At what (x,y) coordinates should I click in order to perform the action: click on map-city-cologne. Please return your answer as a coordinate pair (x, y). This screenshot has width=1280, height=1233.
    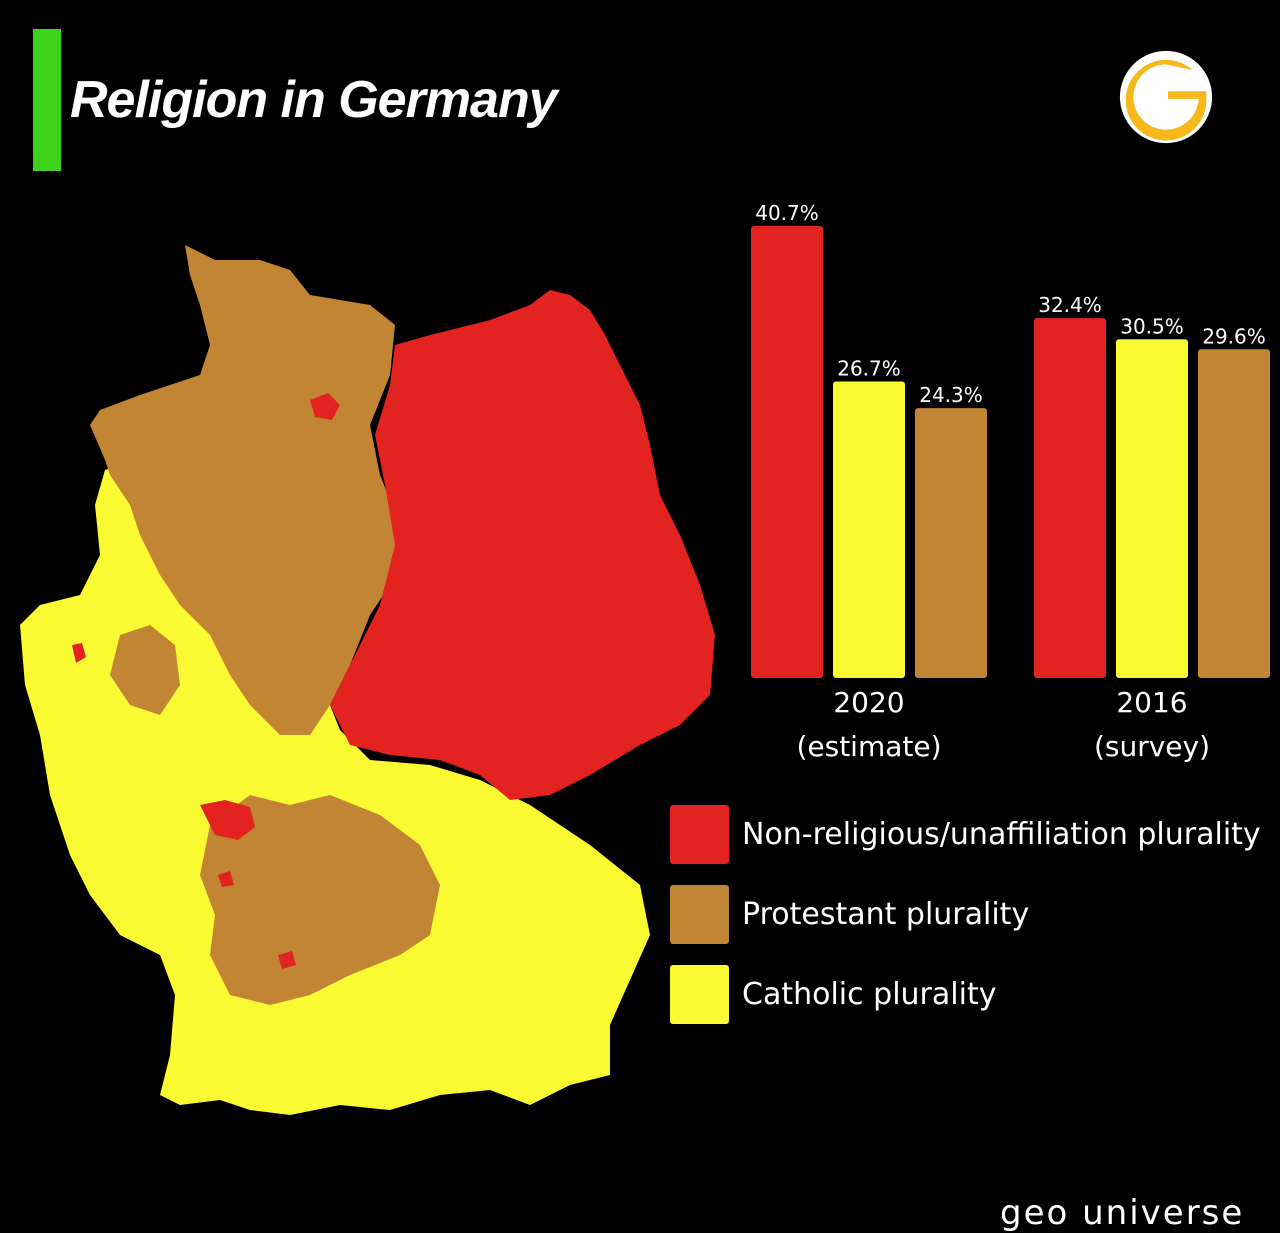
    Looking at the image, I should click on (79, 653).